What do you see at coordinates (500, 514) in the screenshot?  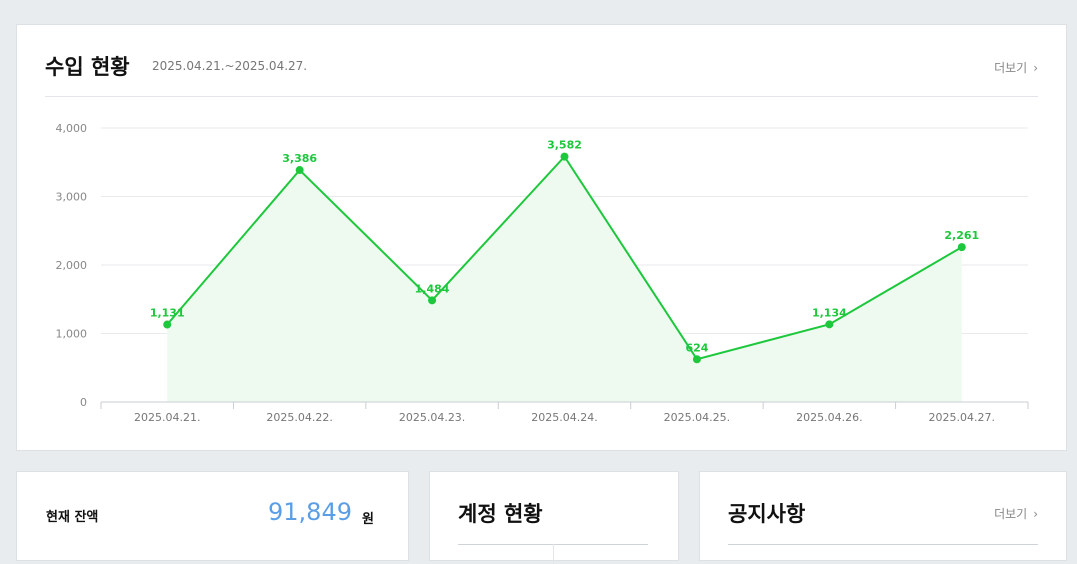 I see `account-title: 계정 현황` at bounding box center [500, 514].